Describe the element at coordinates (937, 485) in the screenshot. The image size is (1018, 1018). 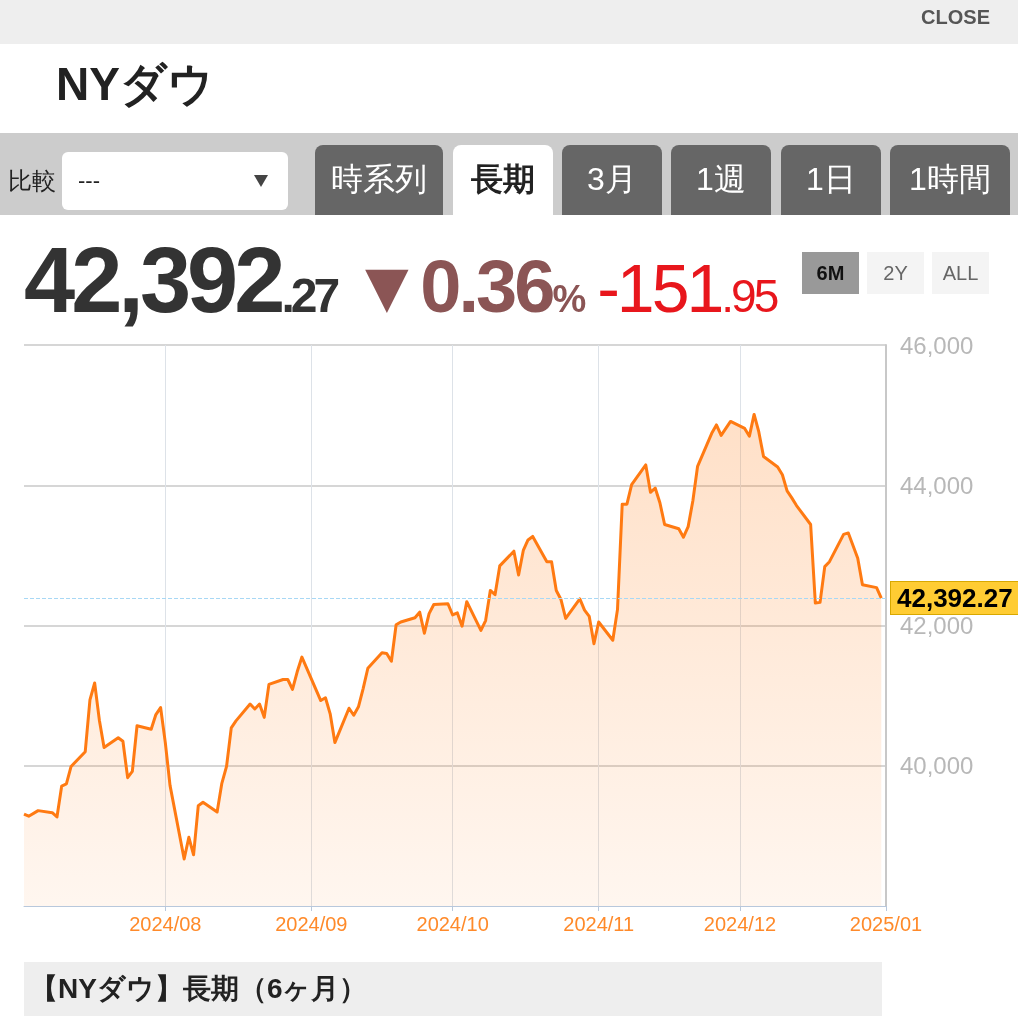
I see `y-tick-label: 44,000` at that location.